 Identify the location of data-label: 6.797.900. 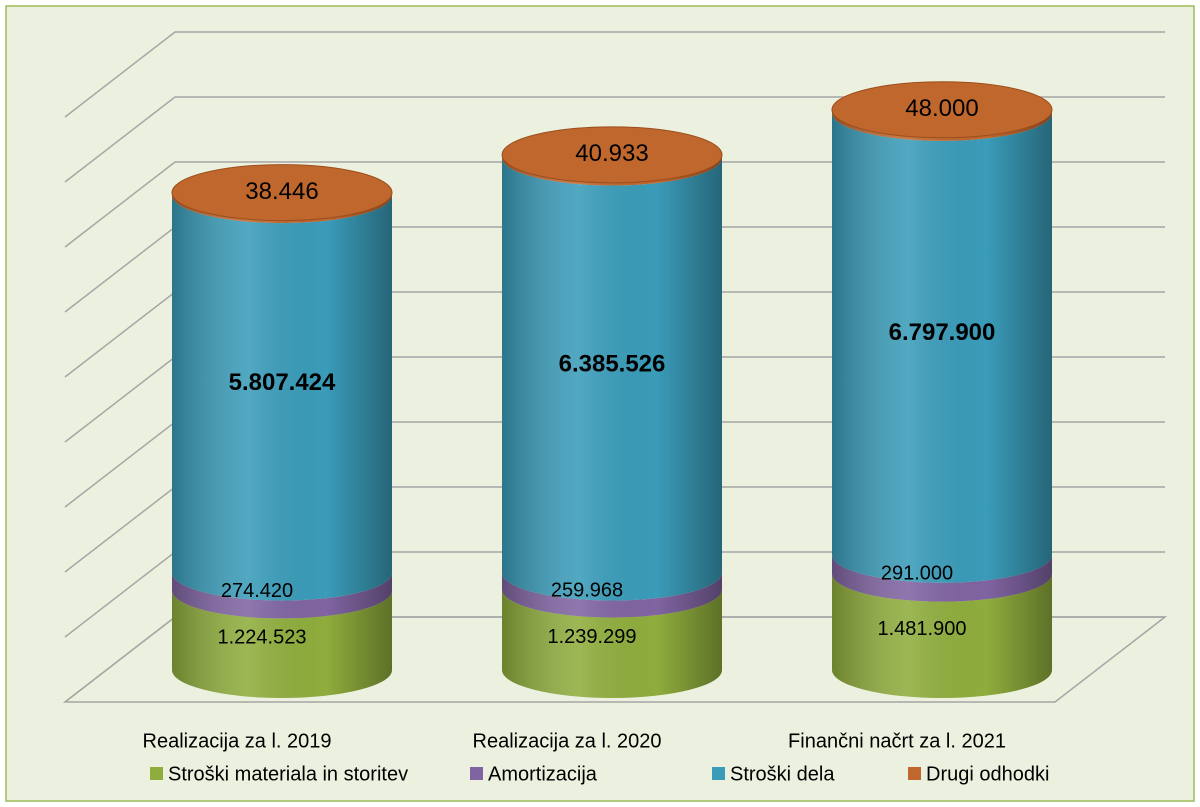
(942, 332).